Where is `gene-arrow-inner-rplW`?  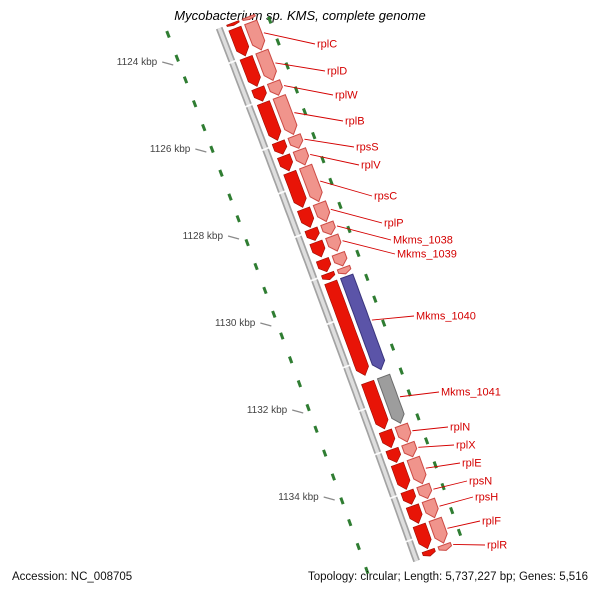
gene-arrow-inner-rplW is located at coordinates (259, 93).